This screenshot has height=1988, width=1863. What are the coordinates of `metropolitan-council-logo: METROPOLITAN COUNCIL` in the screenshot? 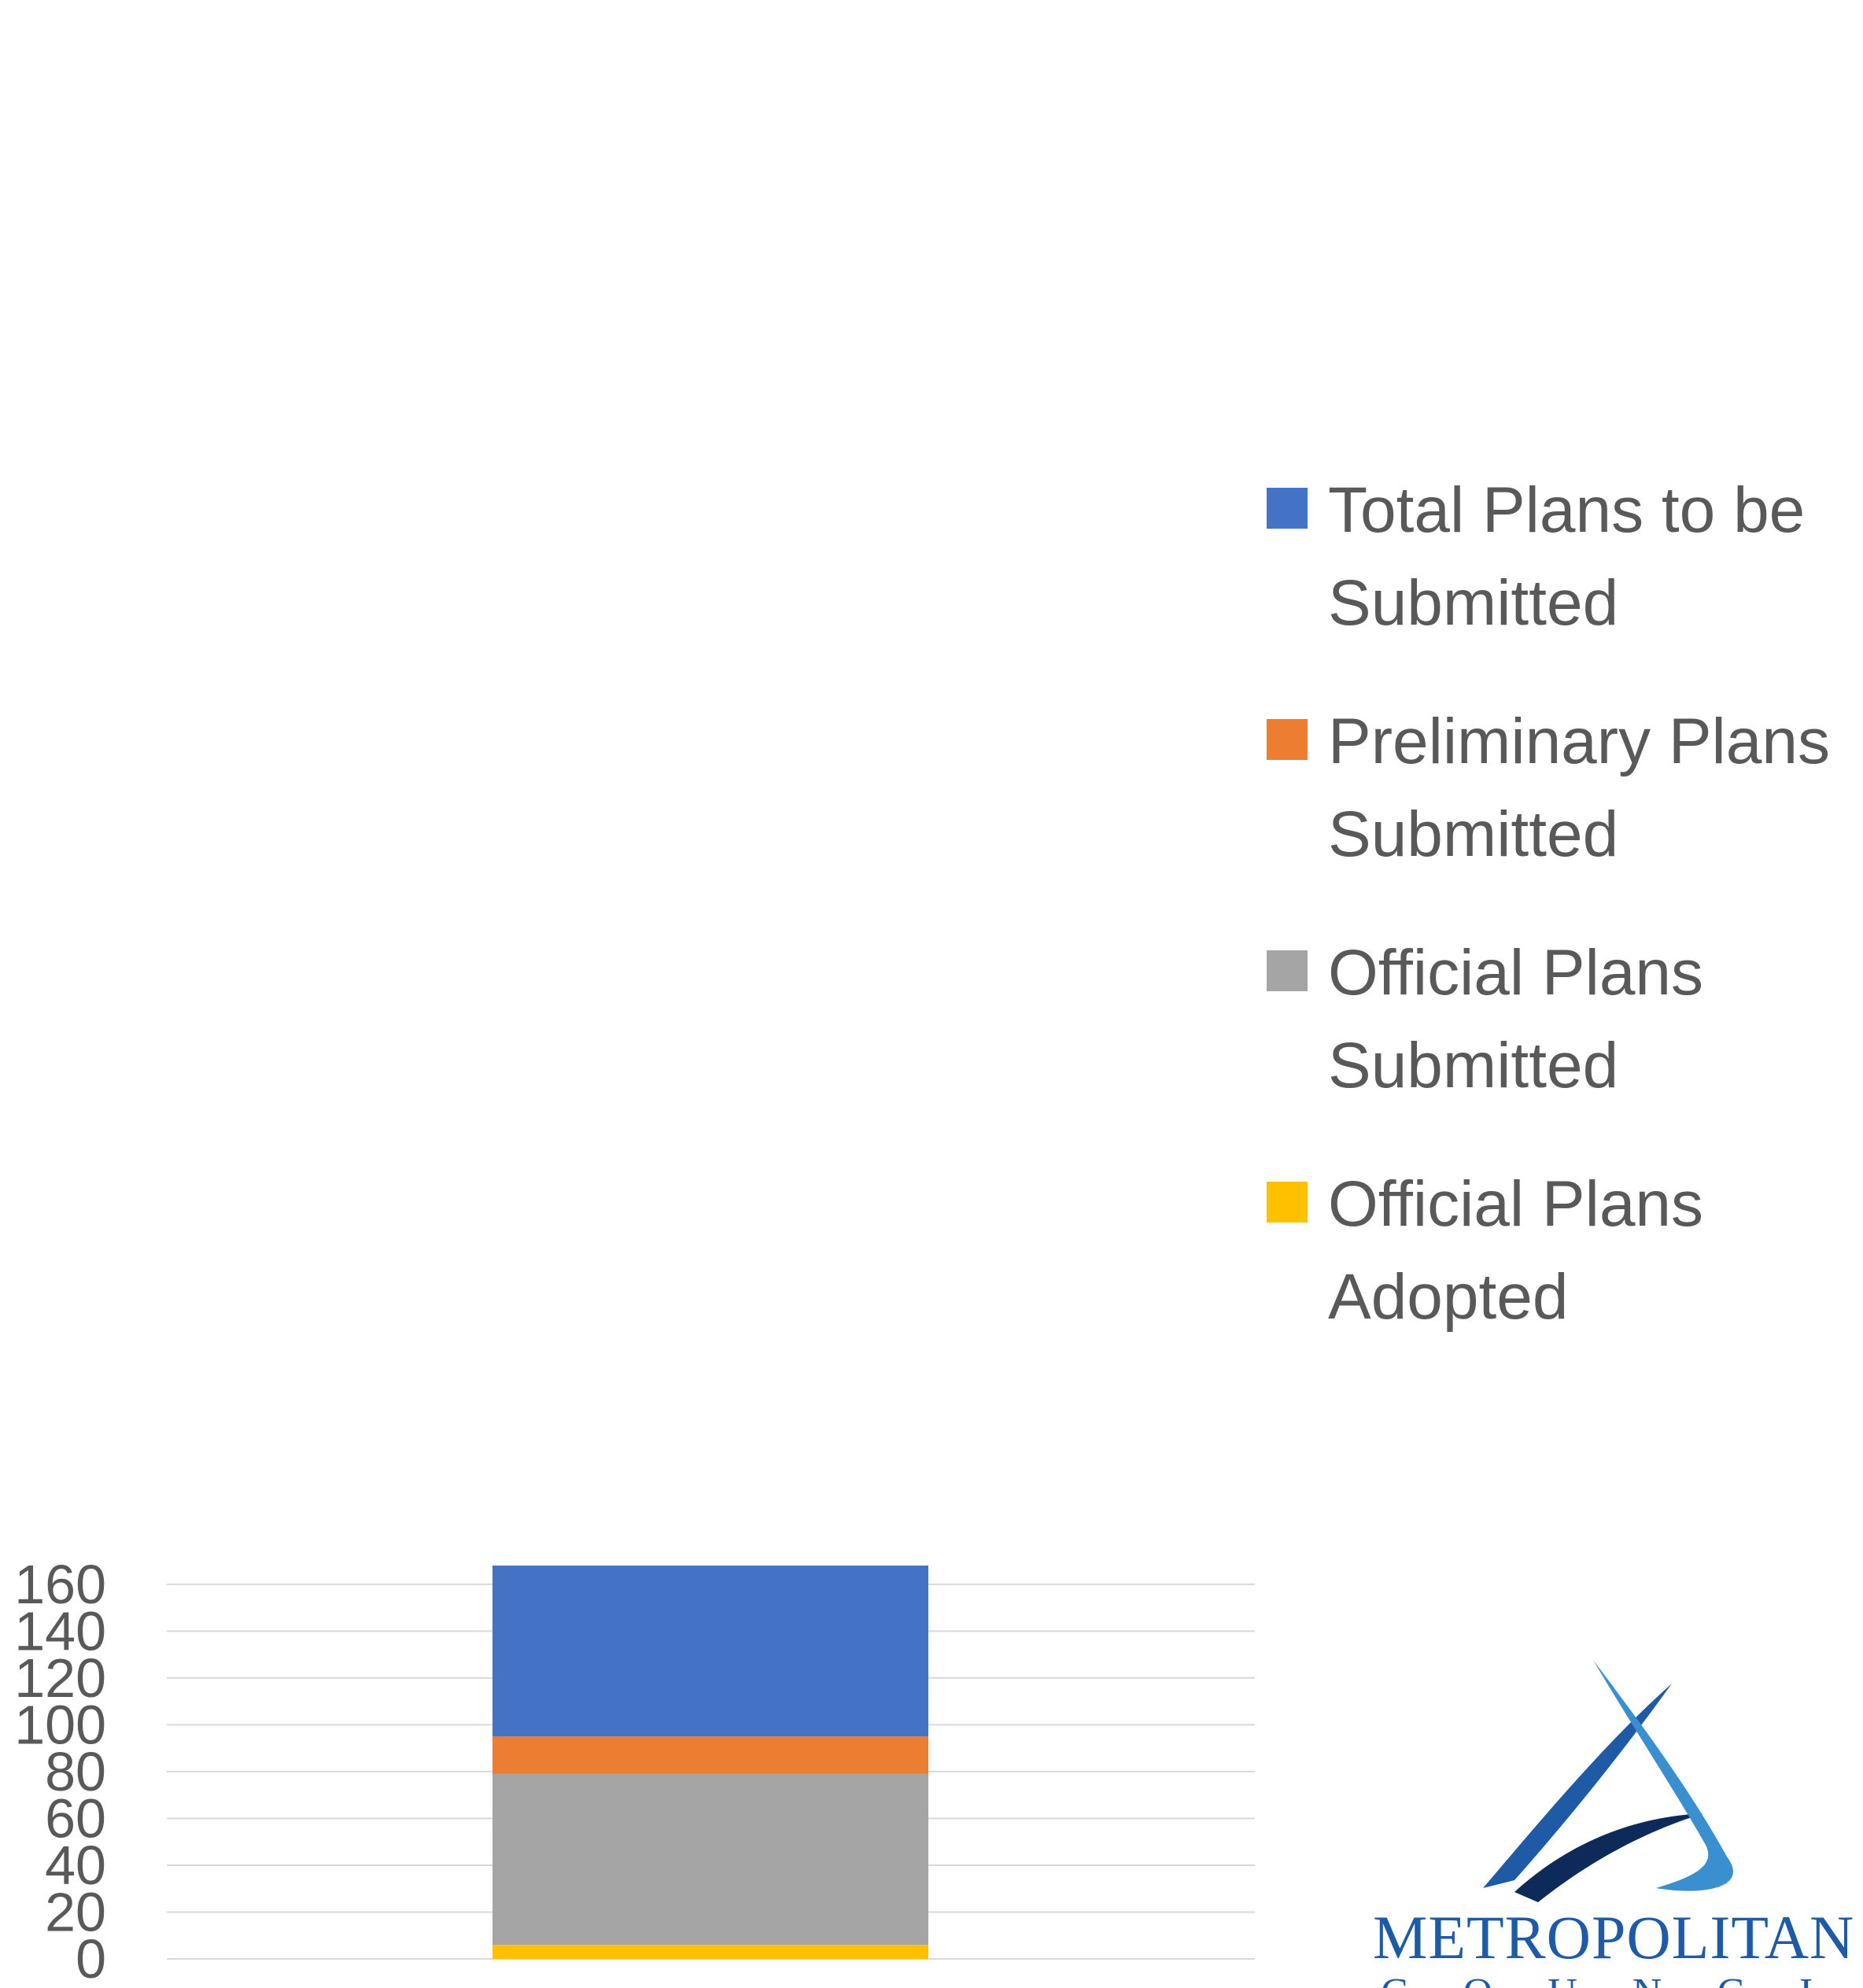 It's located at (1617, 1820).